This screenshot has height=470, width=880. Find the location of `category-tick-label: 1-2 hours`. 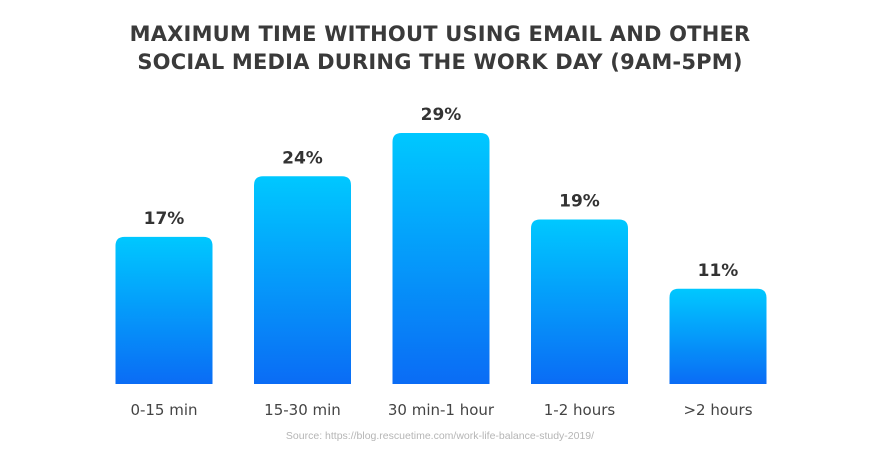

category-tick-label: 1-2 hours is located at coordinates (580, 410).